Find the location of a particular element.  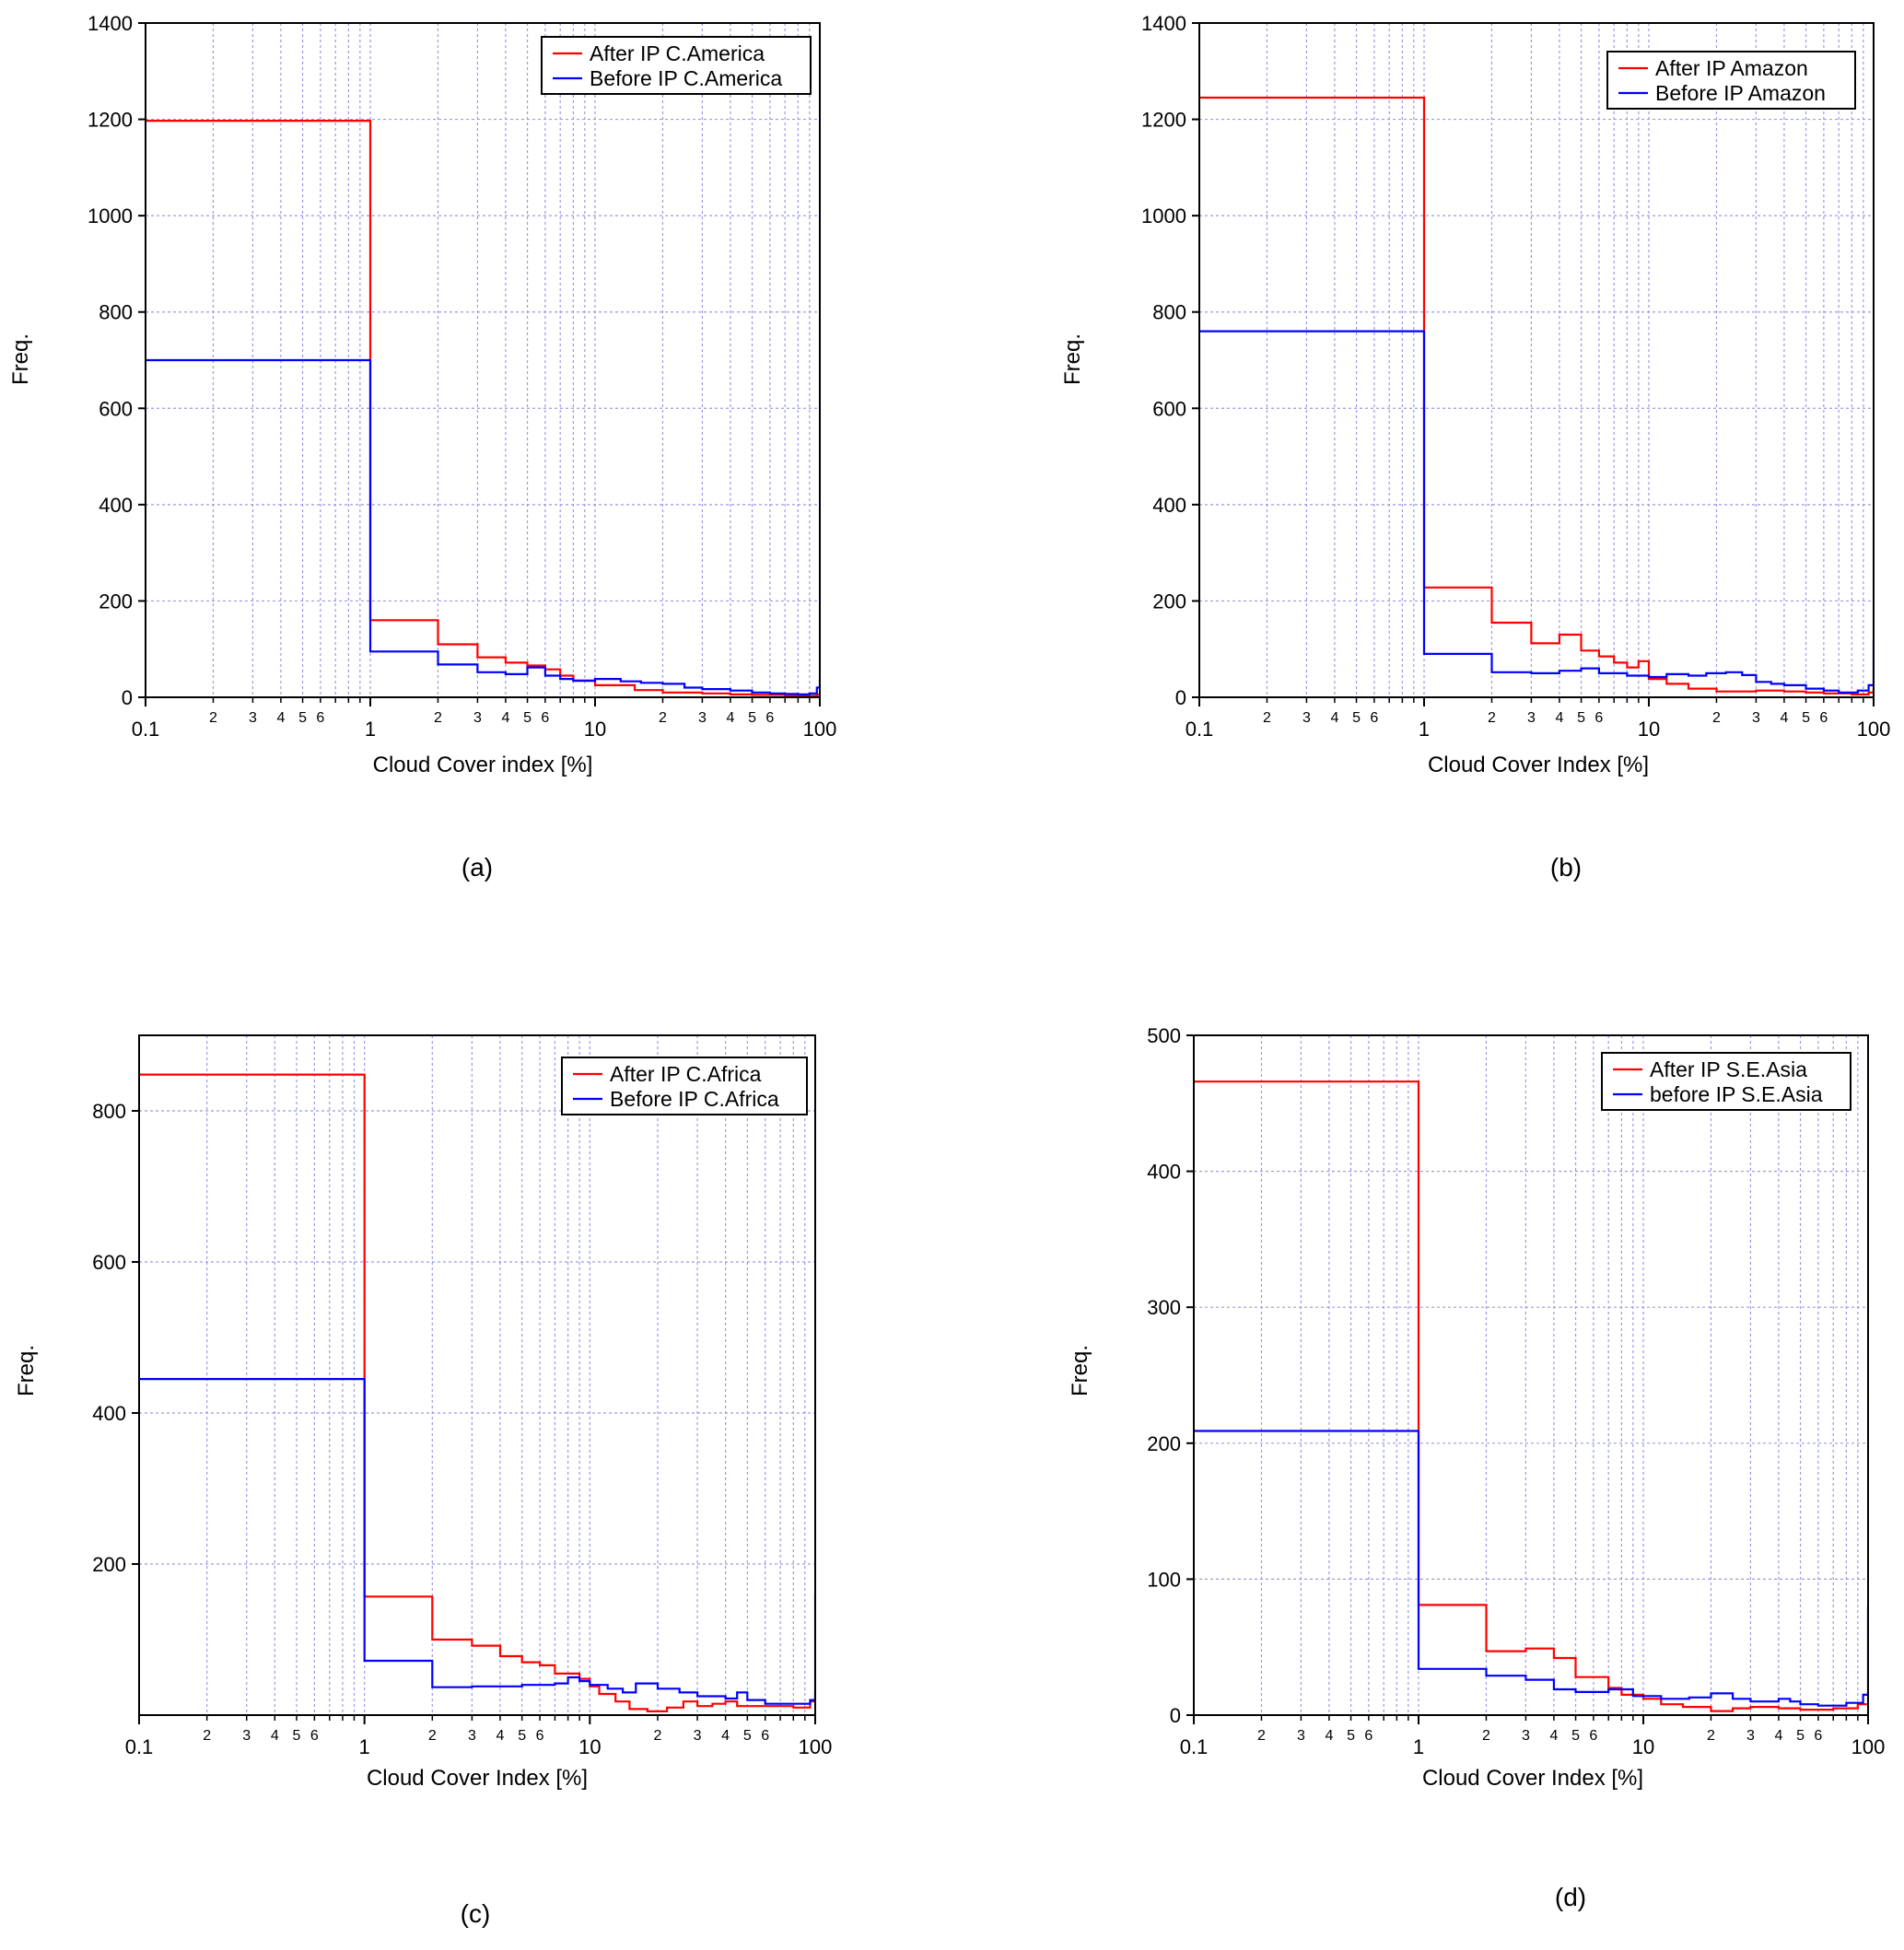

panel-caption: (a) is located at coordinates (477, 867).